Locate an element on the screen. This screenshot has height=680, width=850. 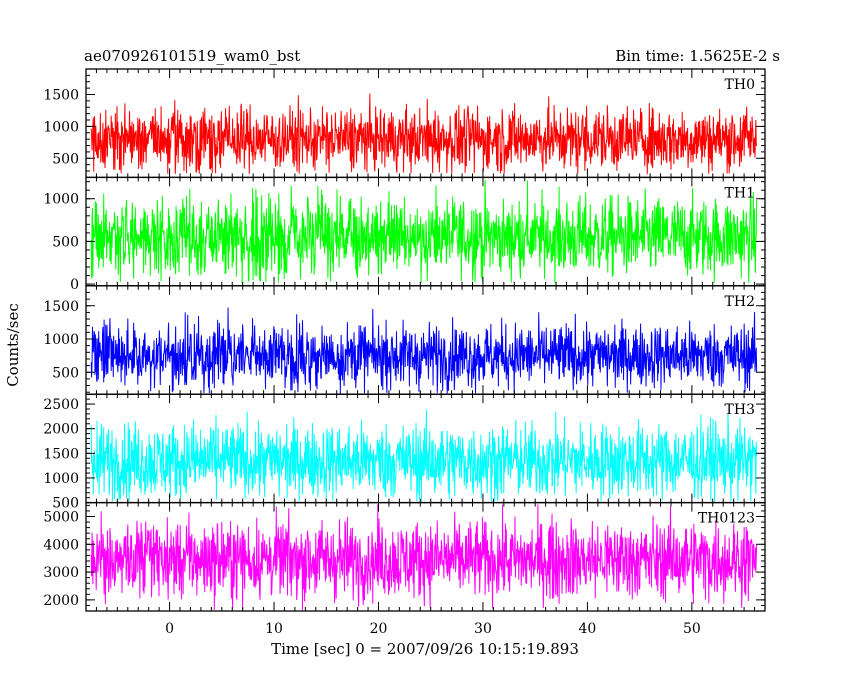
bin-time-label: Bin time: 1.5625E-2 s is located at coordinates (697, 56).